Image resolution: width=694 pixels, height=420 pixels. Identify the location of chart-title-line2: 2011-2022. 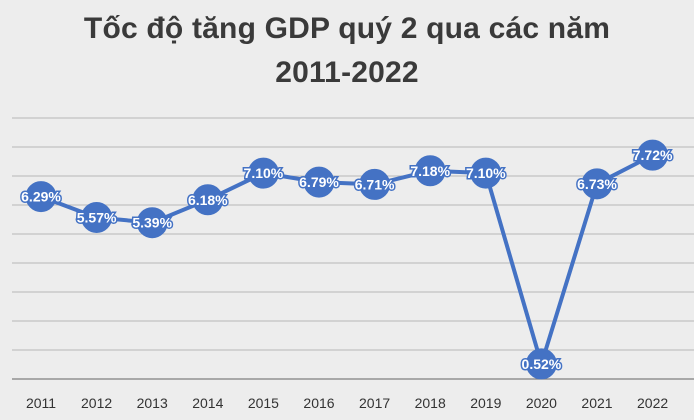
(347, 72).